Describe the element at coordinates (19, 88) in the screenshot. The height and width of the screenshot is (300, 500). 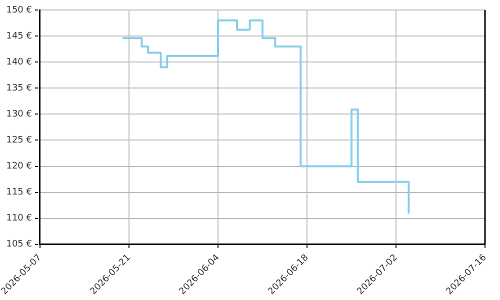
I see `y-tick-label: 135 €` at that location.